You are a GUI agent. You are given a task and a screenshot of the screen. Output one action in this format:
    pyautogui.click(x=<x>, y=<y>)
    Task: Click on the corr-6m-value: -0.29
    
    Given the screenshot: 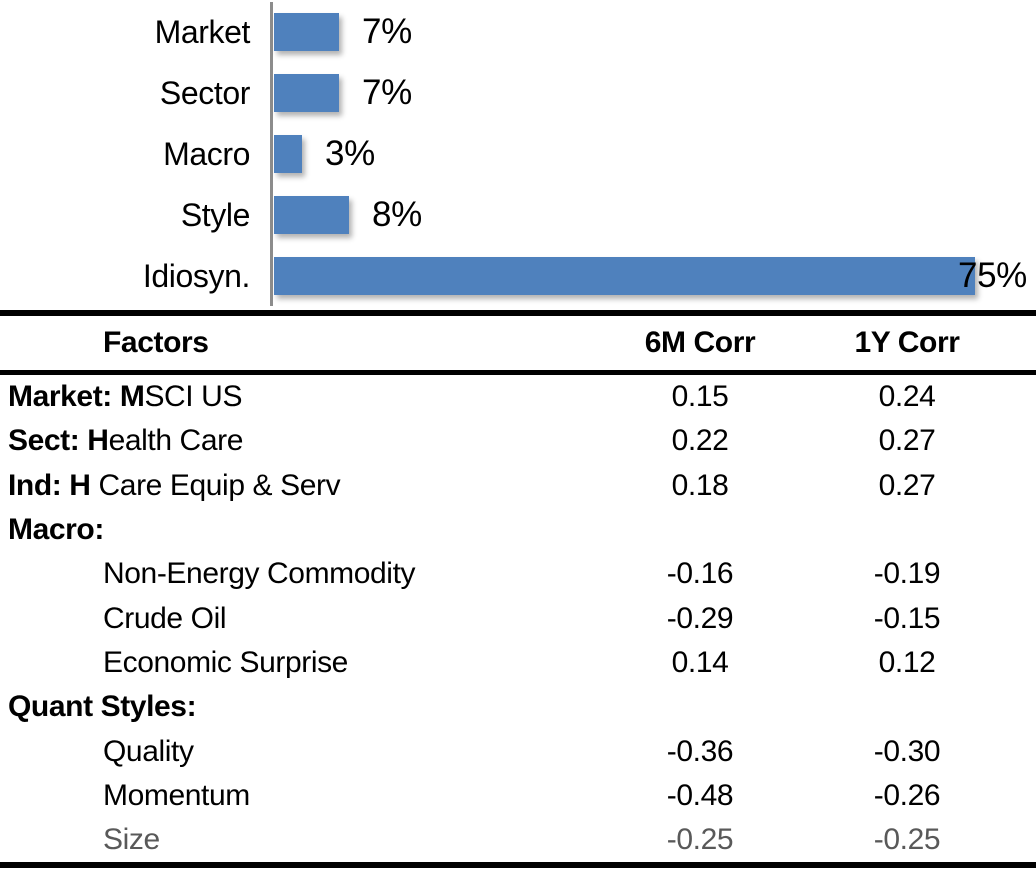 What is the action you would take?
    pyautogui.click(x=700, y=618)
    